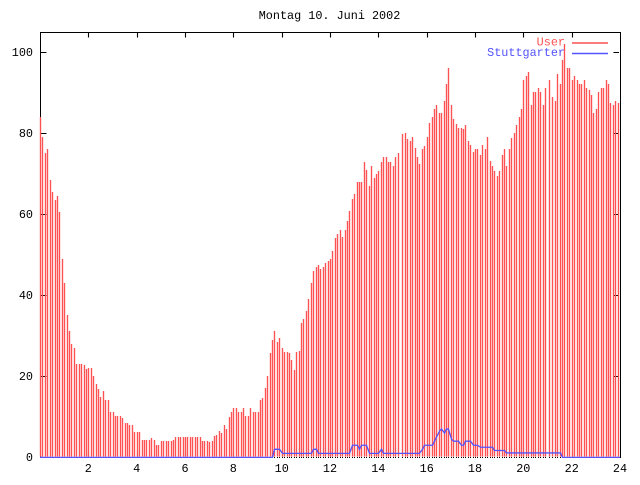 The image size is (640, 485). I want to click on svg-text: User, so click(551, 42).